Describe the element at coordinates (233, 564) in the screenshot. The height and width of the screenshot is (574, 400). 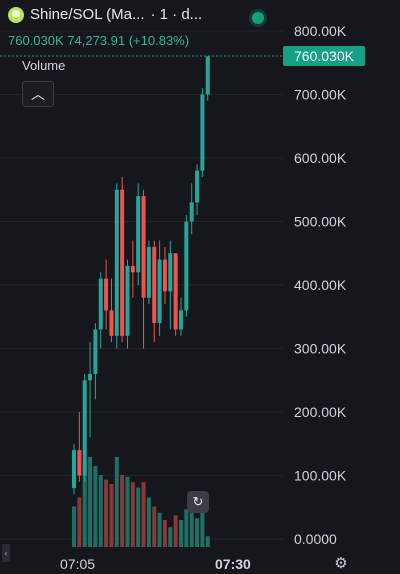
I see `x-tick-label: 07:30` at that location.